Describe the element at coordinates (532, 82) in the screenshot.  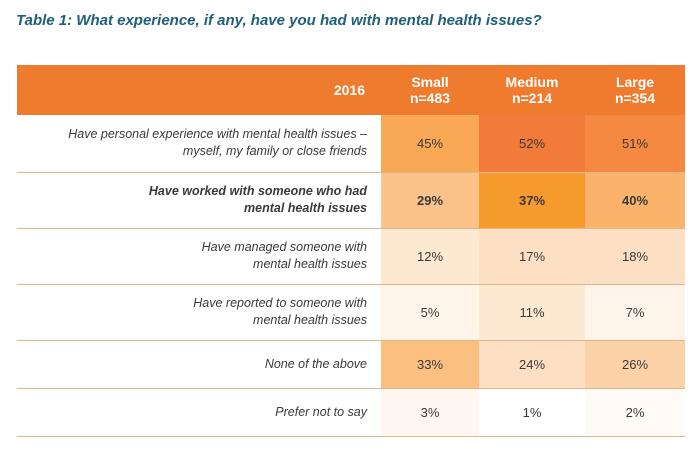
I see `header-col-name: Medium` at that location.